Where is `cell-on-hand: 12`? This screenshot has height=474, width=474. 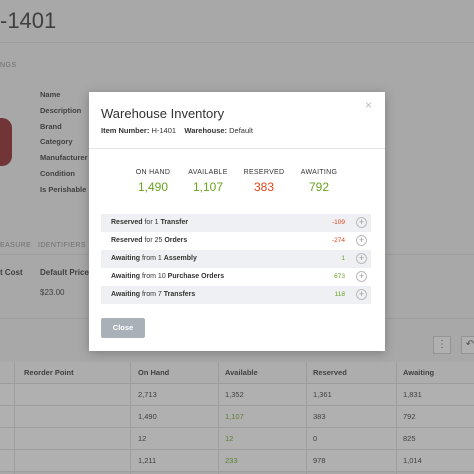 cell-on-hand: 12 is located at coordinates (142, 438).